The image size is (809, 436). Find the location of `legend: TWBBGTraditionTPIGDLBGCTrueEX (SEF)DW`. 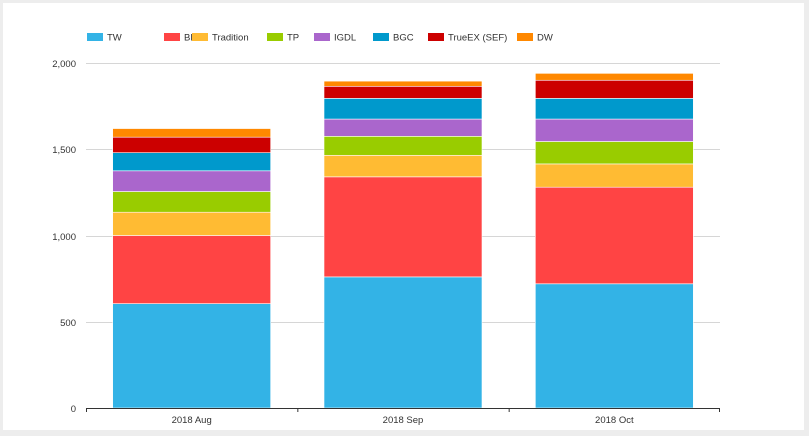

legend: TWBBGTraditionTPIGDLBGCTrueEX (SEF)DW is located at coordinates (320, 38).